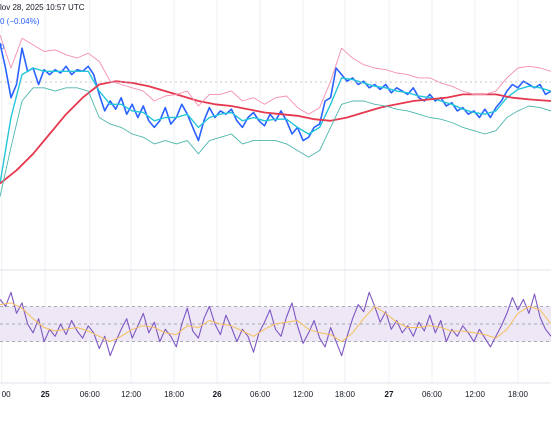  Describe the element at coordinates (2, 46) in the screenshot. I see `header-fragment: b` at that location.